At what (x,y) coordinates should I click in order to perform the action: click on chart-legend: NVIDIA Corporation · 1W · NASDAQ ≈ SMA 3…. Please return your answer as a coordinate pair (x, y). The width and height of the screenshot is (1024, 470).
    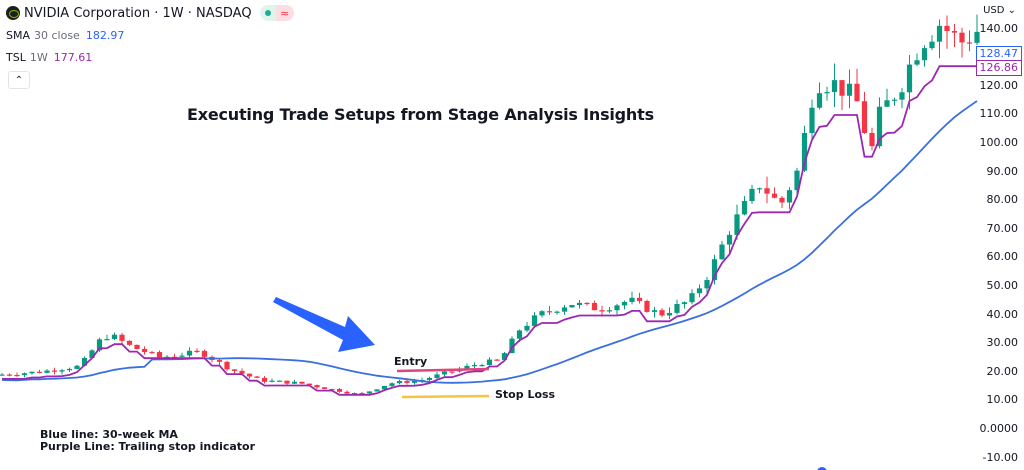
    Looking at the image, I should click on (150, 45).